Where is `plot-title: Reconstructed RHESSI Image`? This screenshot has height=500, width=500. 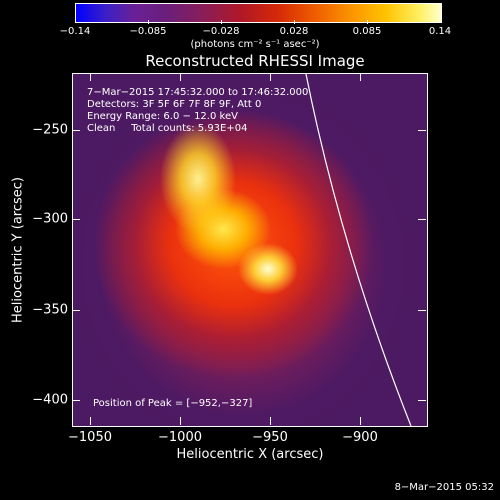 plot-title: Reconstructed RHESSI Image is located at coordinates (255, 61).